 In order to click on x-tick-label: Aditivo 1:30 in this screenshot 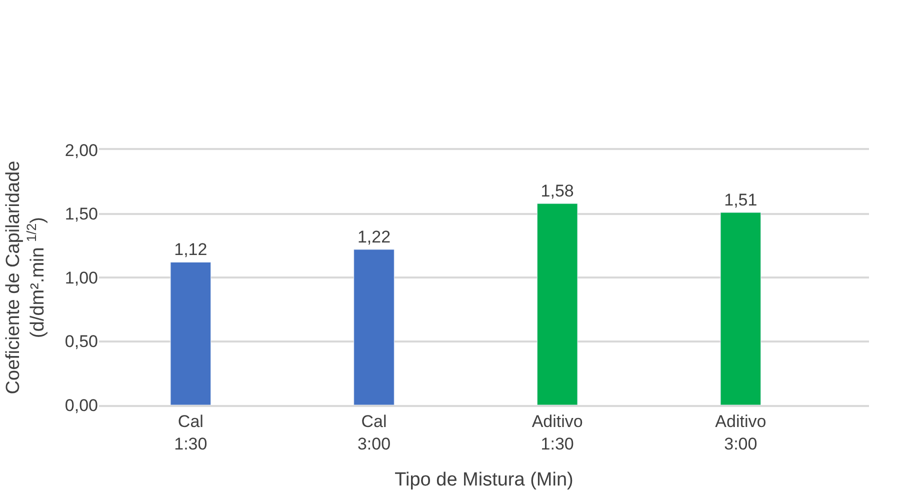, I will do `click(557, 433)`.